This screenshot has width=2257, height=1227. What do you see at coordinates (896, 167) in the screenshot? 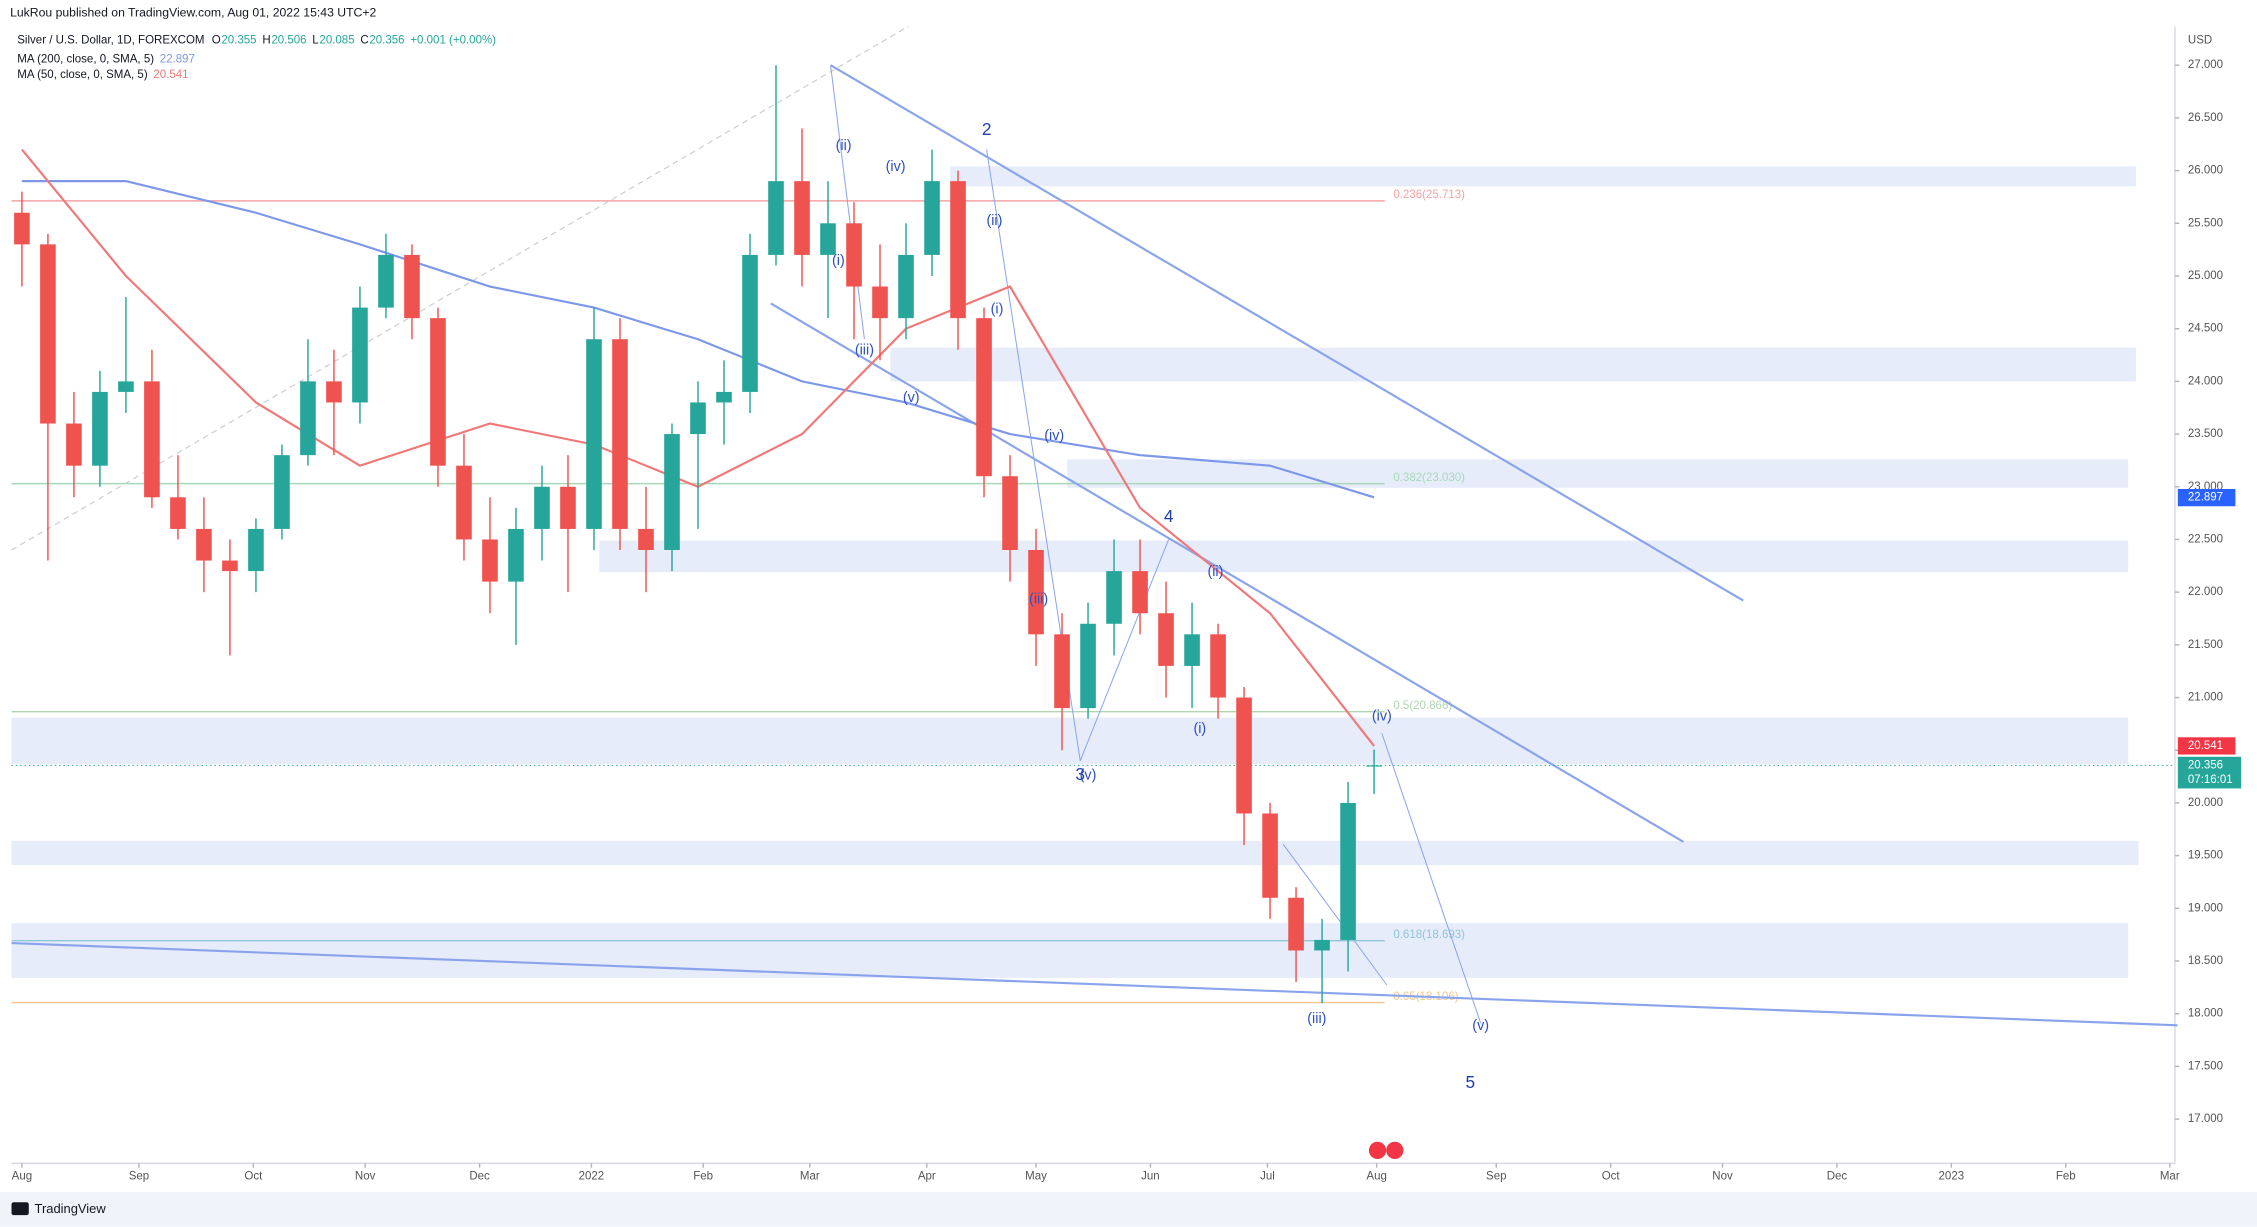
I see `wave-label: (iv)` at bounding box center [896, 167].